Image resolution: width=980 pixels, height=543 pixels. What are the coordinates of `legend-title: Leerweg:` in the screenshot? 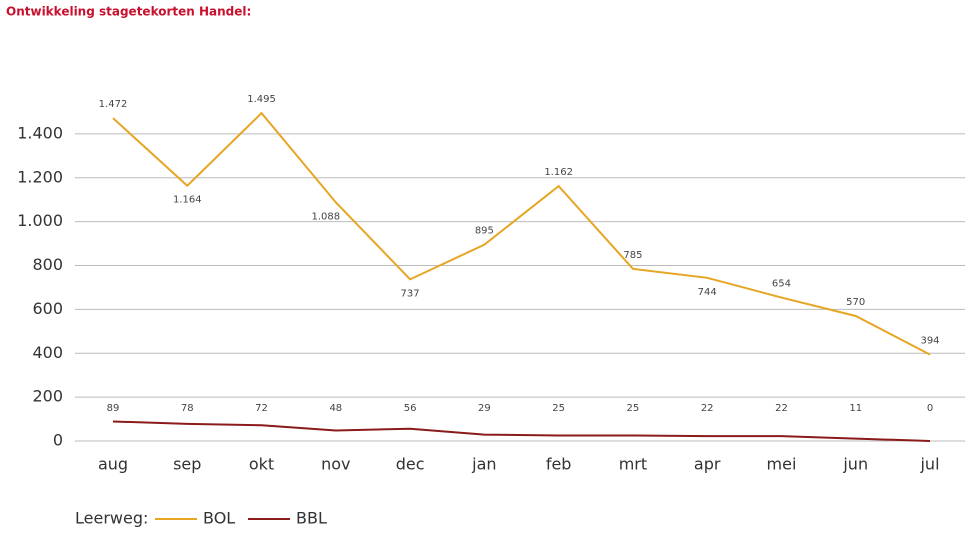 It's located at (111, 518).